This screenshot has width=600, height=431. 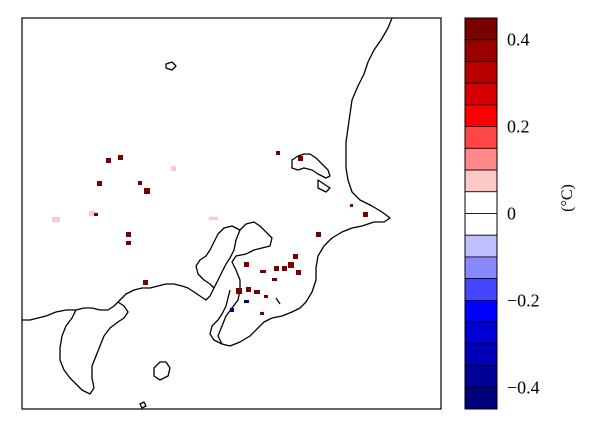 What do you see at coordinates (567, 198) in the screenshot?
I see `colorbar-unit: (°C)` at bounding box center [567, 198].